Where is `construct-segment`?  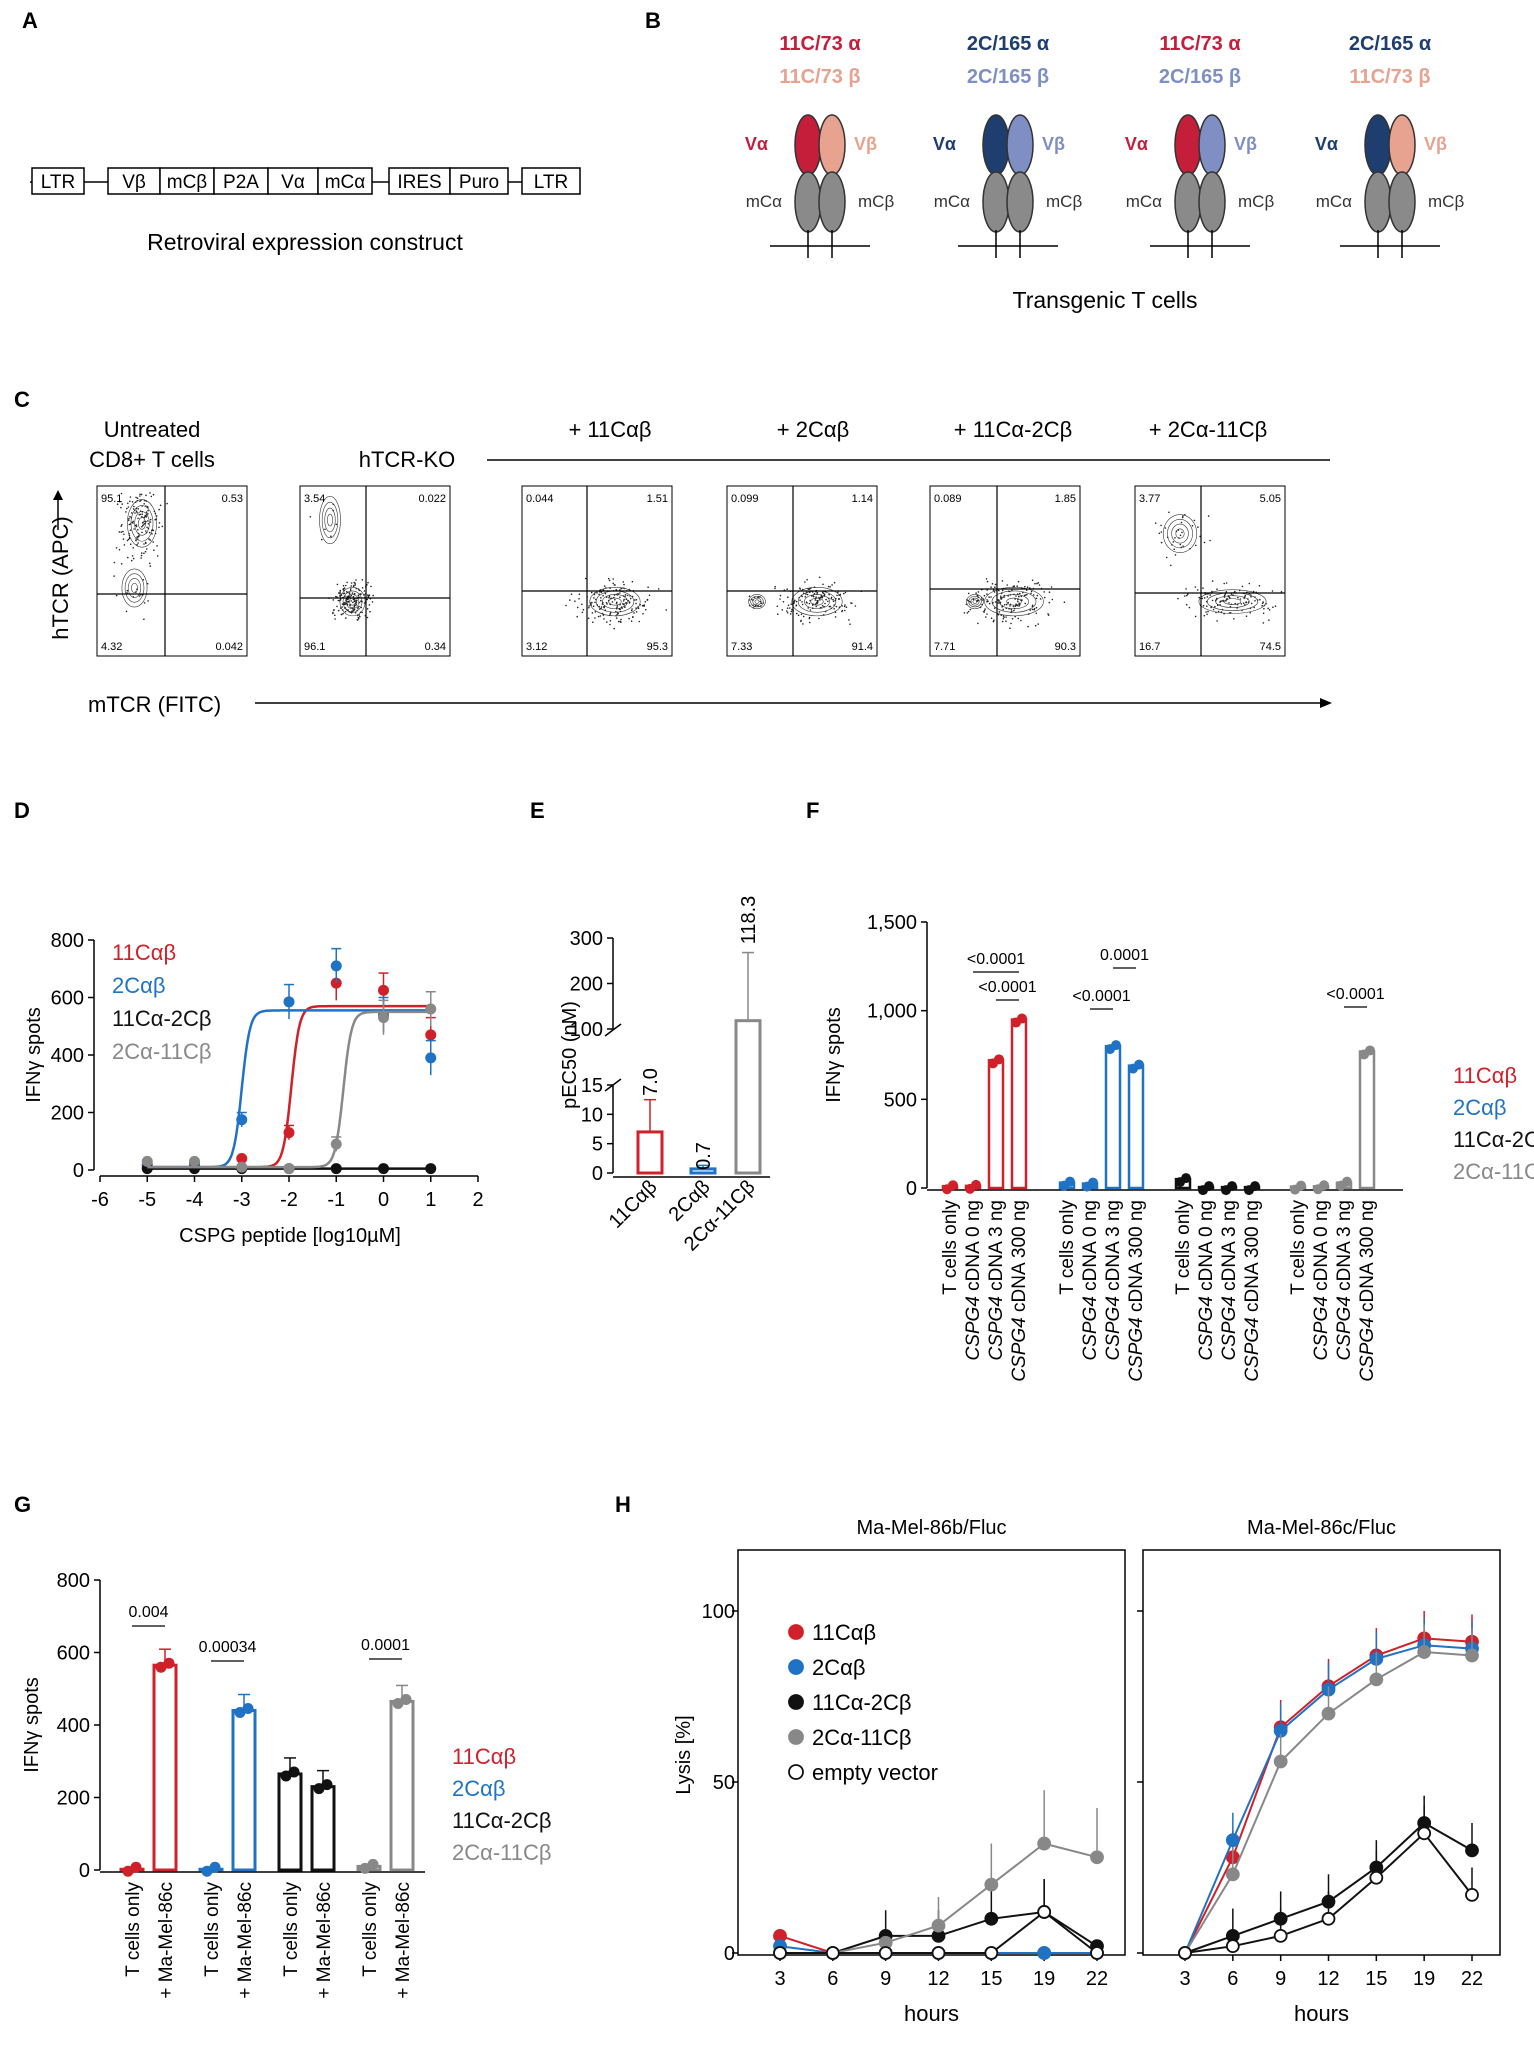
construct-segment is located at coordinates (345, 181).